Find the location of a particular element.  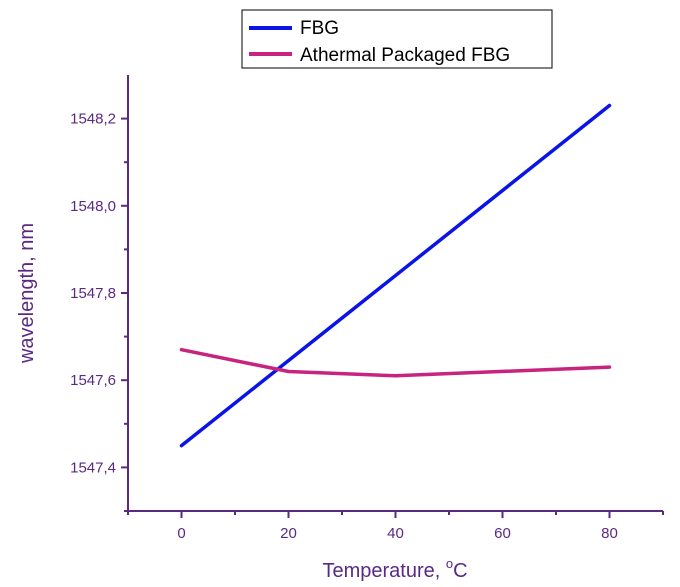

series-line-athermal is located at coordinates (395, 362).